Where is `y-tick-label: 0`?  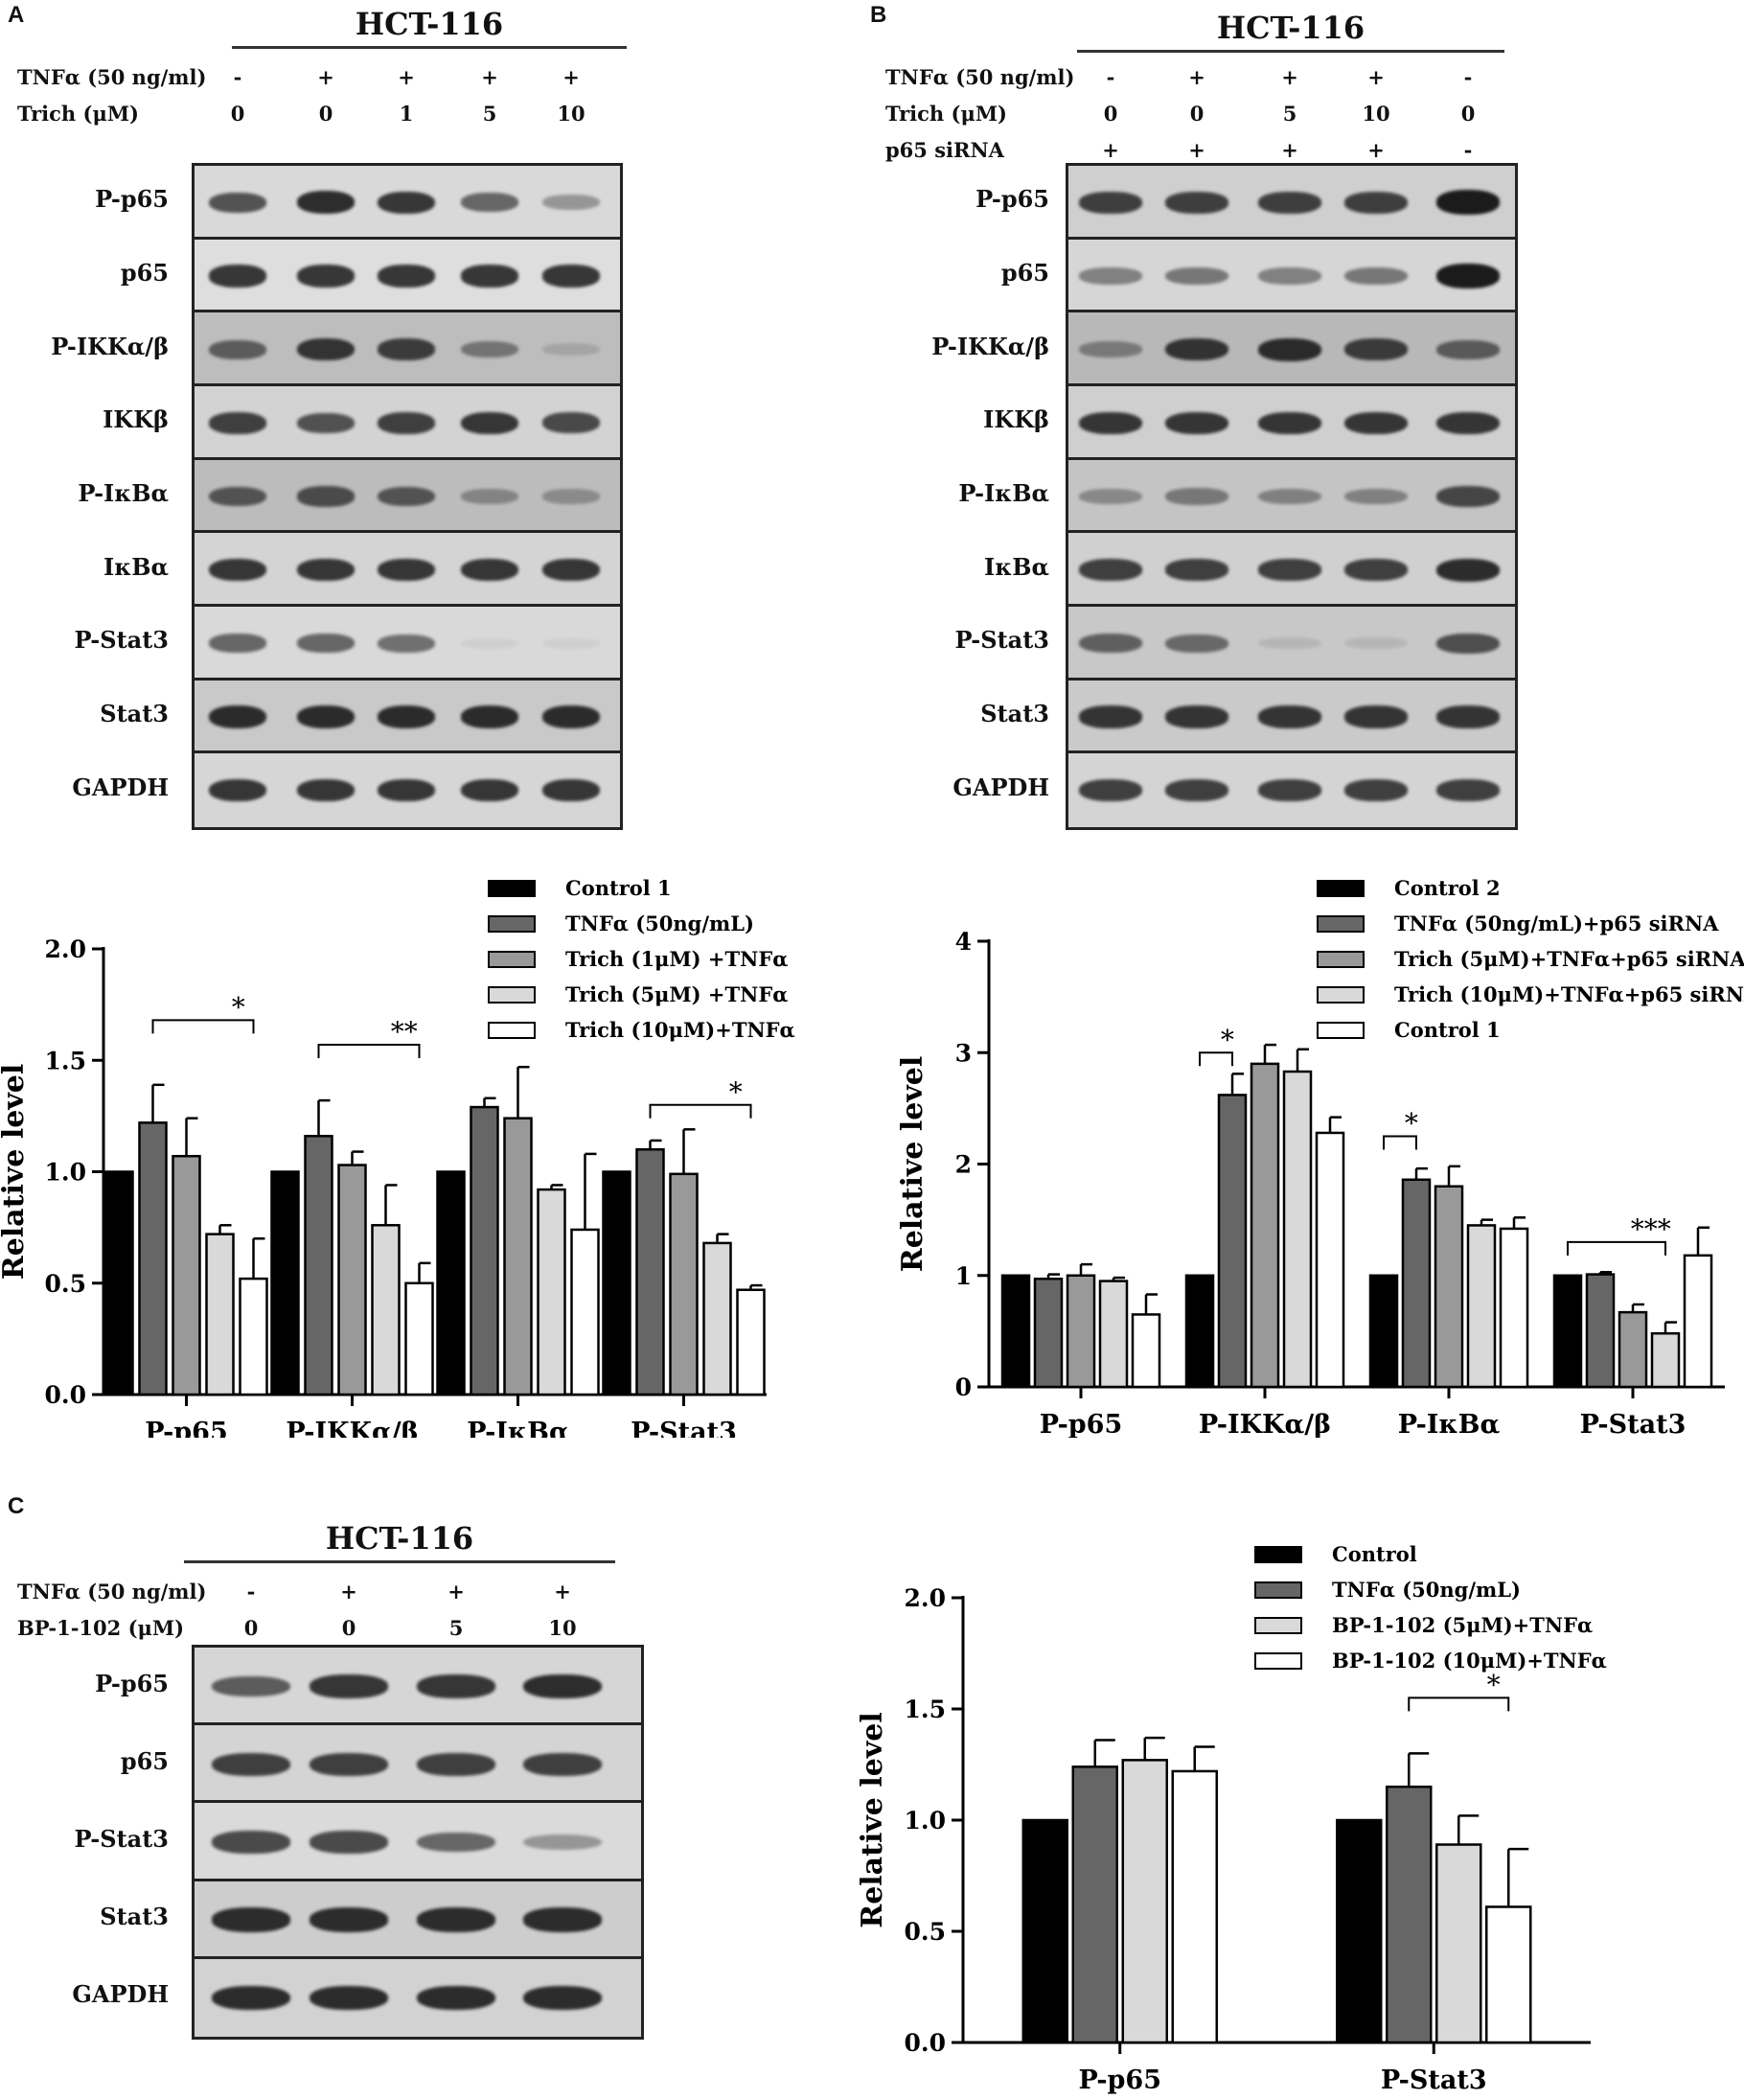 y-tick-label: 0 is located at coordinates (964, 1387).